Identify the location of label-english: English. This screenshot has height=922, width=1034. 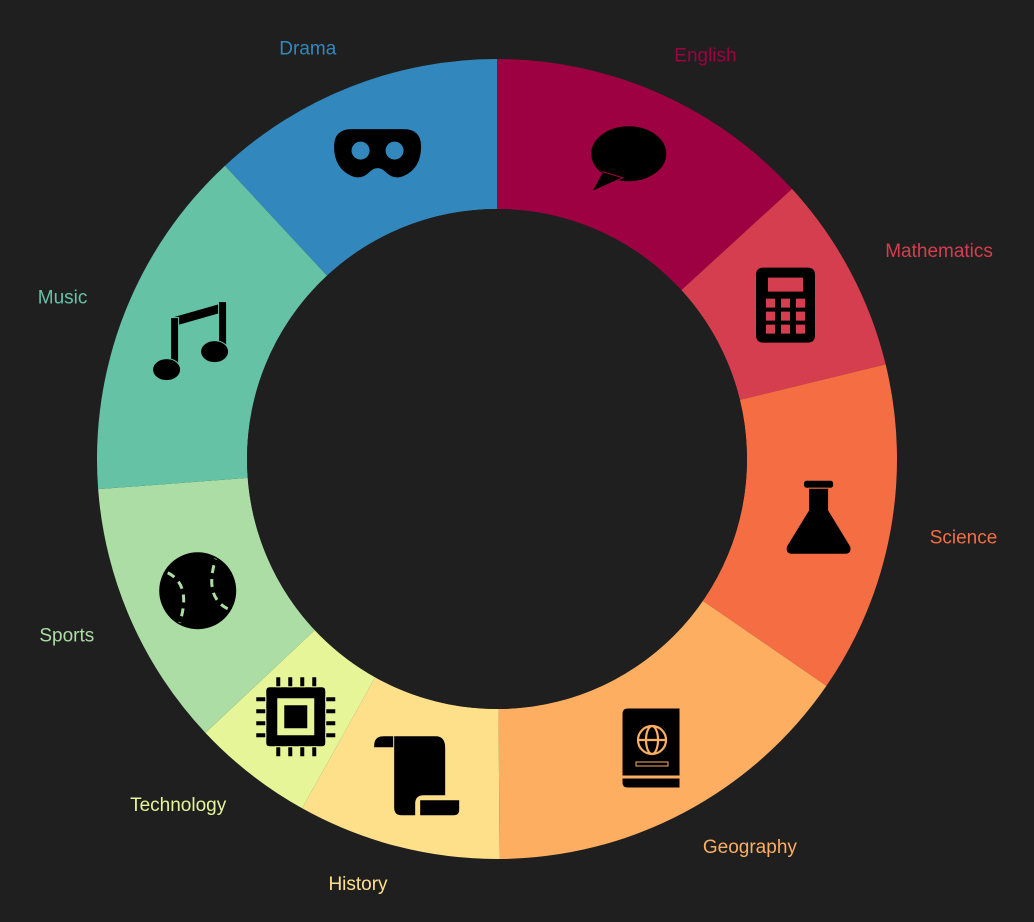
(705, 55).